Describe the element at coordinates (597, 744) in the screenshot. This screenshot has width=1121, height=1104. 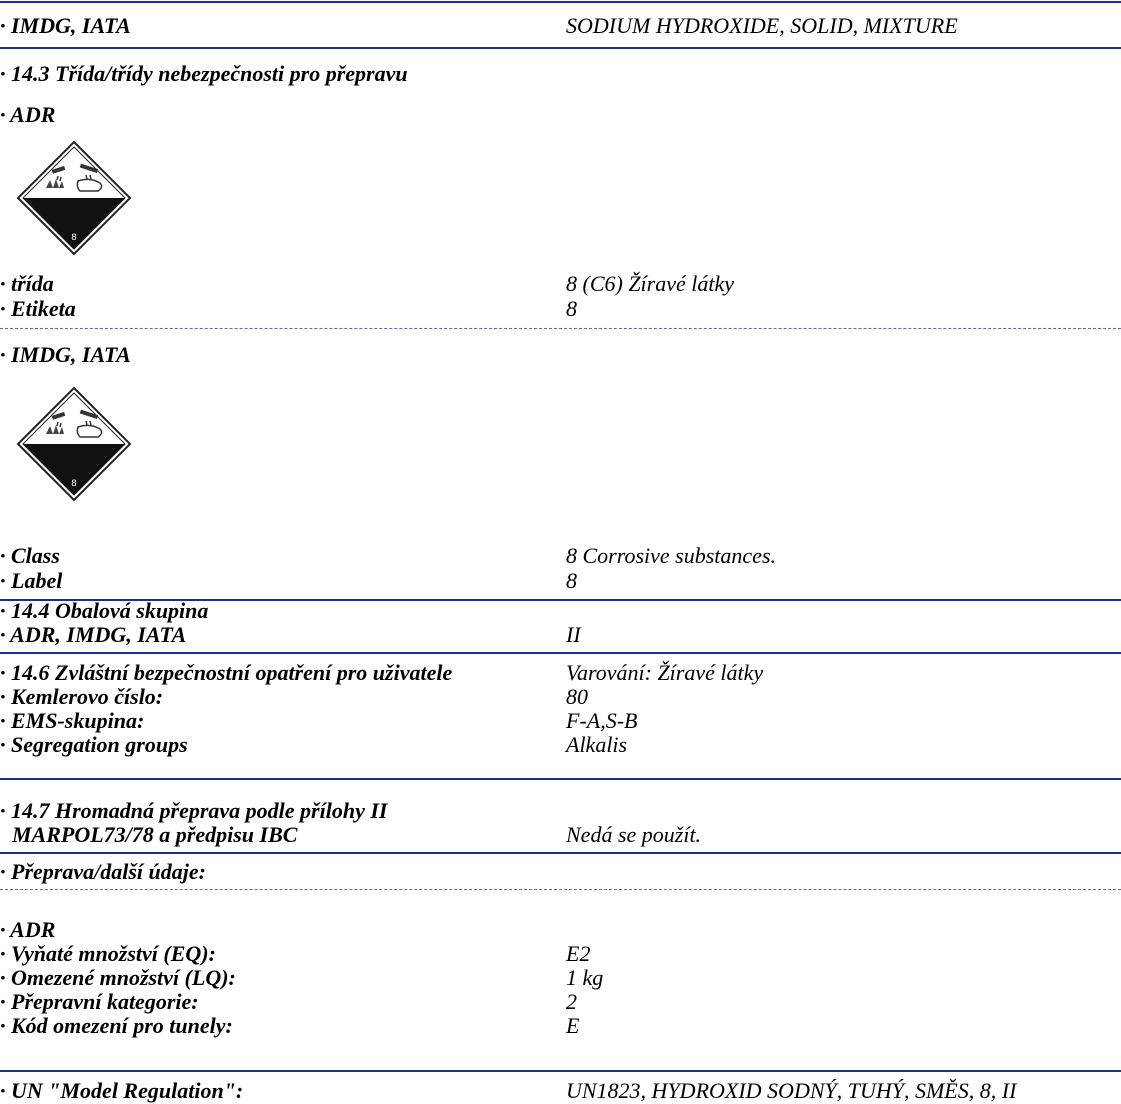
I see `row-value: Alkalis` at that location.